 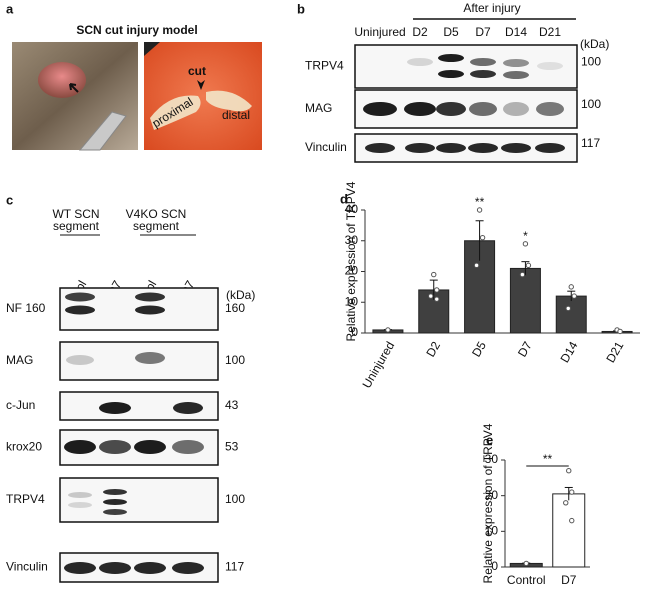 What do you see at coordinates (479, 349) in the screenshot?
I see `x-tick-label: D5` at bounding box center [479, 349].